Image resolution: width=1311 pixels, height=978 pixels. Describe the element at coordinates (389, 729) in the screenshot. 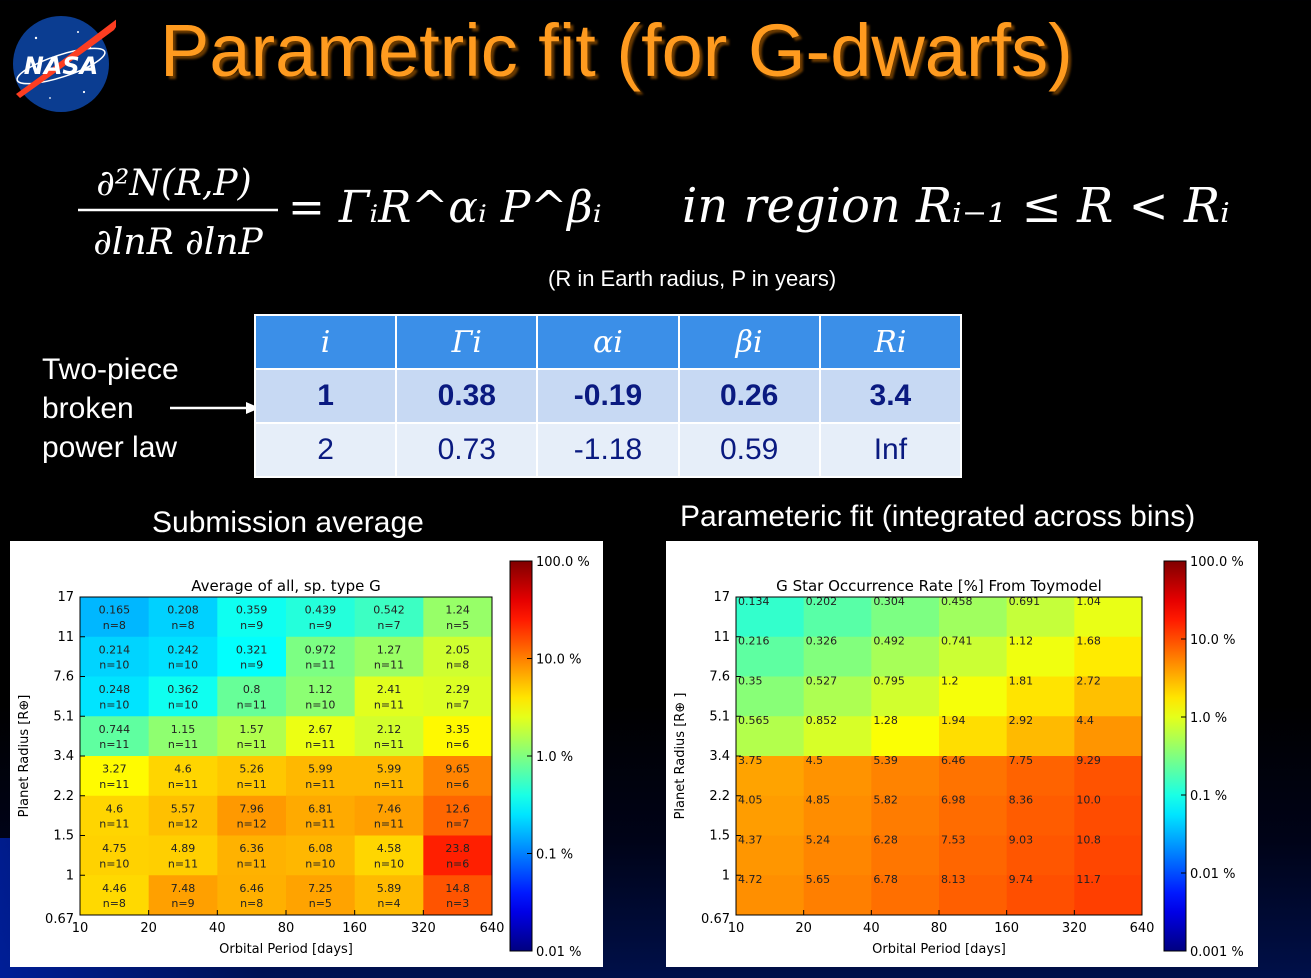

I see `cell-value-label: 2.12` at that location.